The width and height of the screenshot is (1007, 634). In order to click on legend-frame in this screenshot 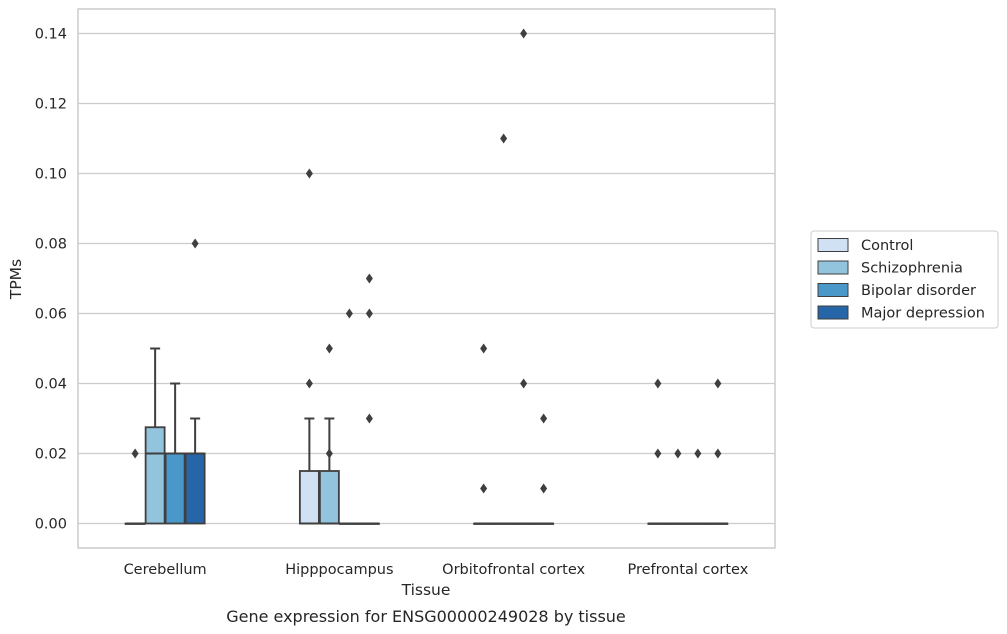, I will do `click(904, 279)`.